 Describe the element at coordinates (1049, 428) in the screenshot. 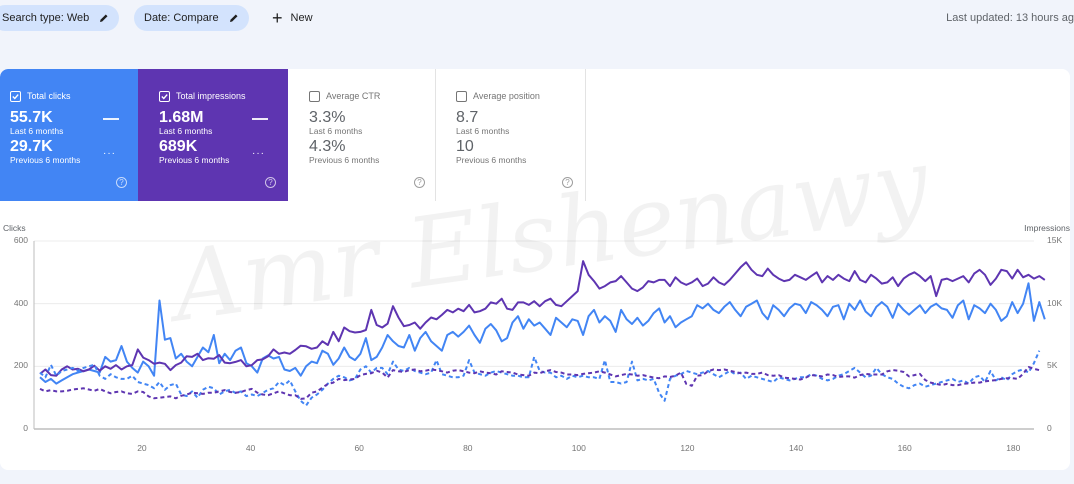

I see `y-tick-right: 0` at that location.